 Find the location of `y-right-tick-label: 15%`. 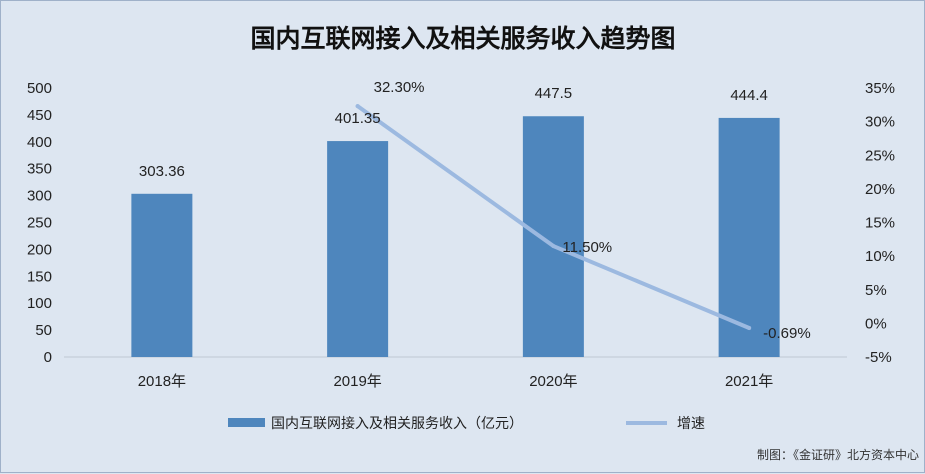

y-right-tick-label: 15% is located at coordinates (880, 223).